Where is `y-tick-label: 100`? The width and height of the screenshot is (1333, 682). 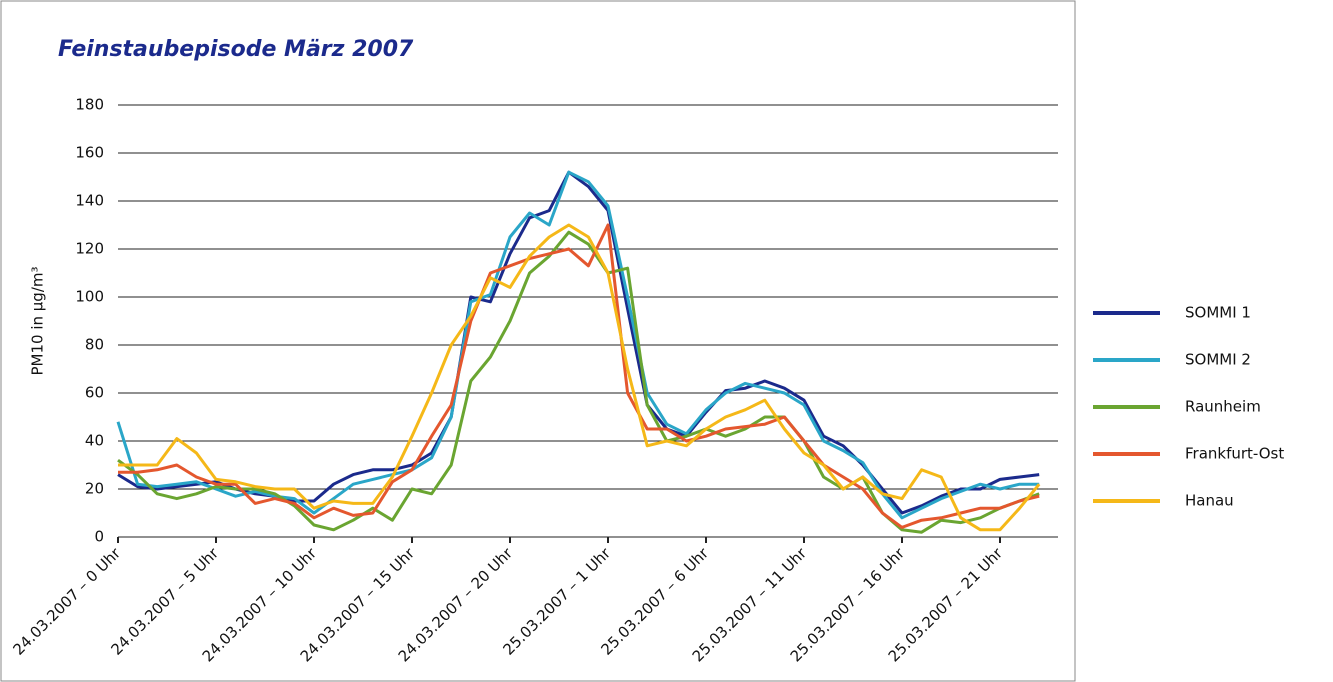
y-tick-label: 100 is located at coordinates (89, 297).